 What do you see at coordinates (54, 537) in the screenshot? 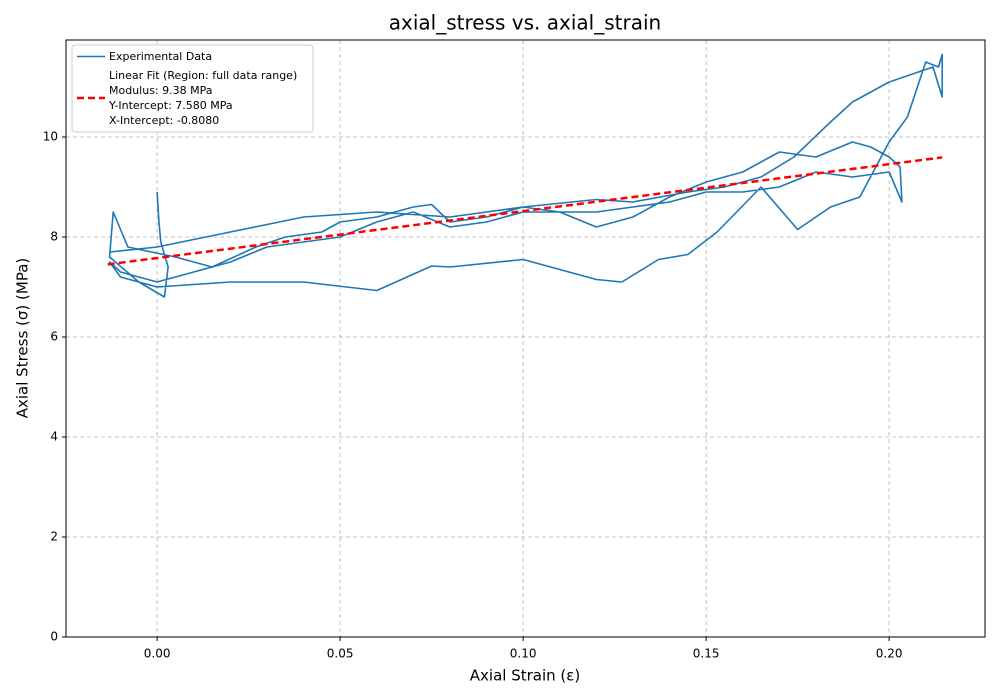
I see `y-tick-label: 2` at bounding box center [54, 537].